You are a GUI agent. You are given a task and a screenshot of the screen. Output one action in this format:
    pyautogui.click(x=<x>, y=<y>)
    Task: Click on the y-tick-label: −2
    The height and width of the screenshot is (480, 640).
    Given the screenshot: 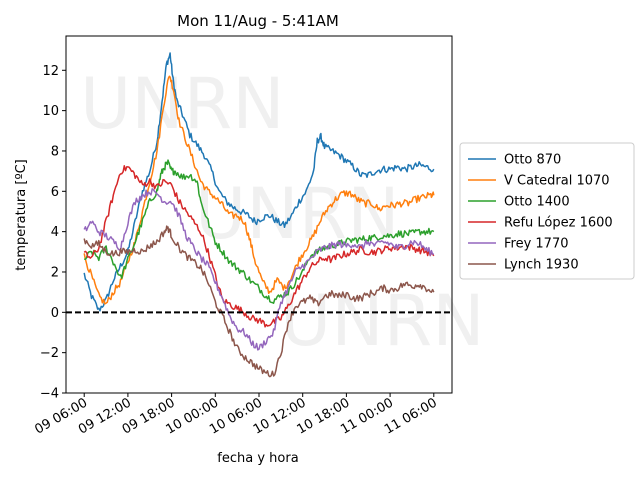 What is the action you would take?
    pyautogui.click(x=49, y=353)
    